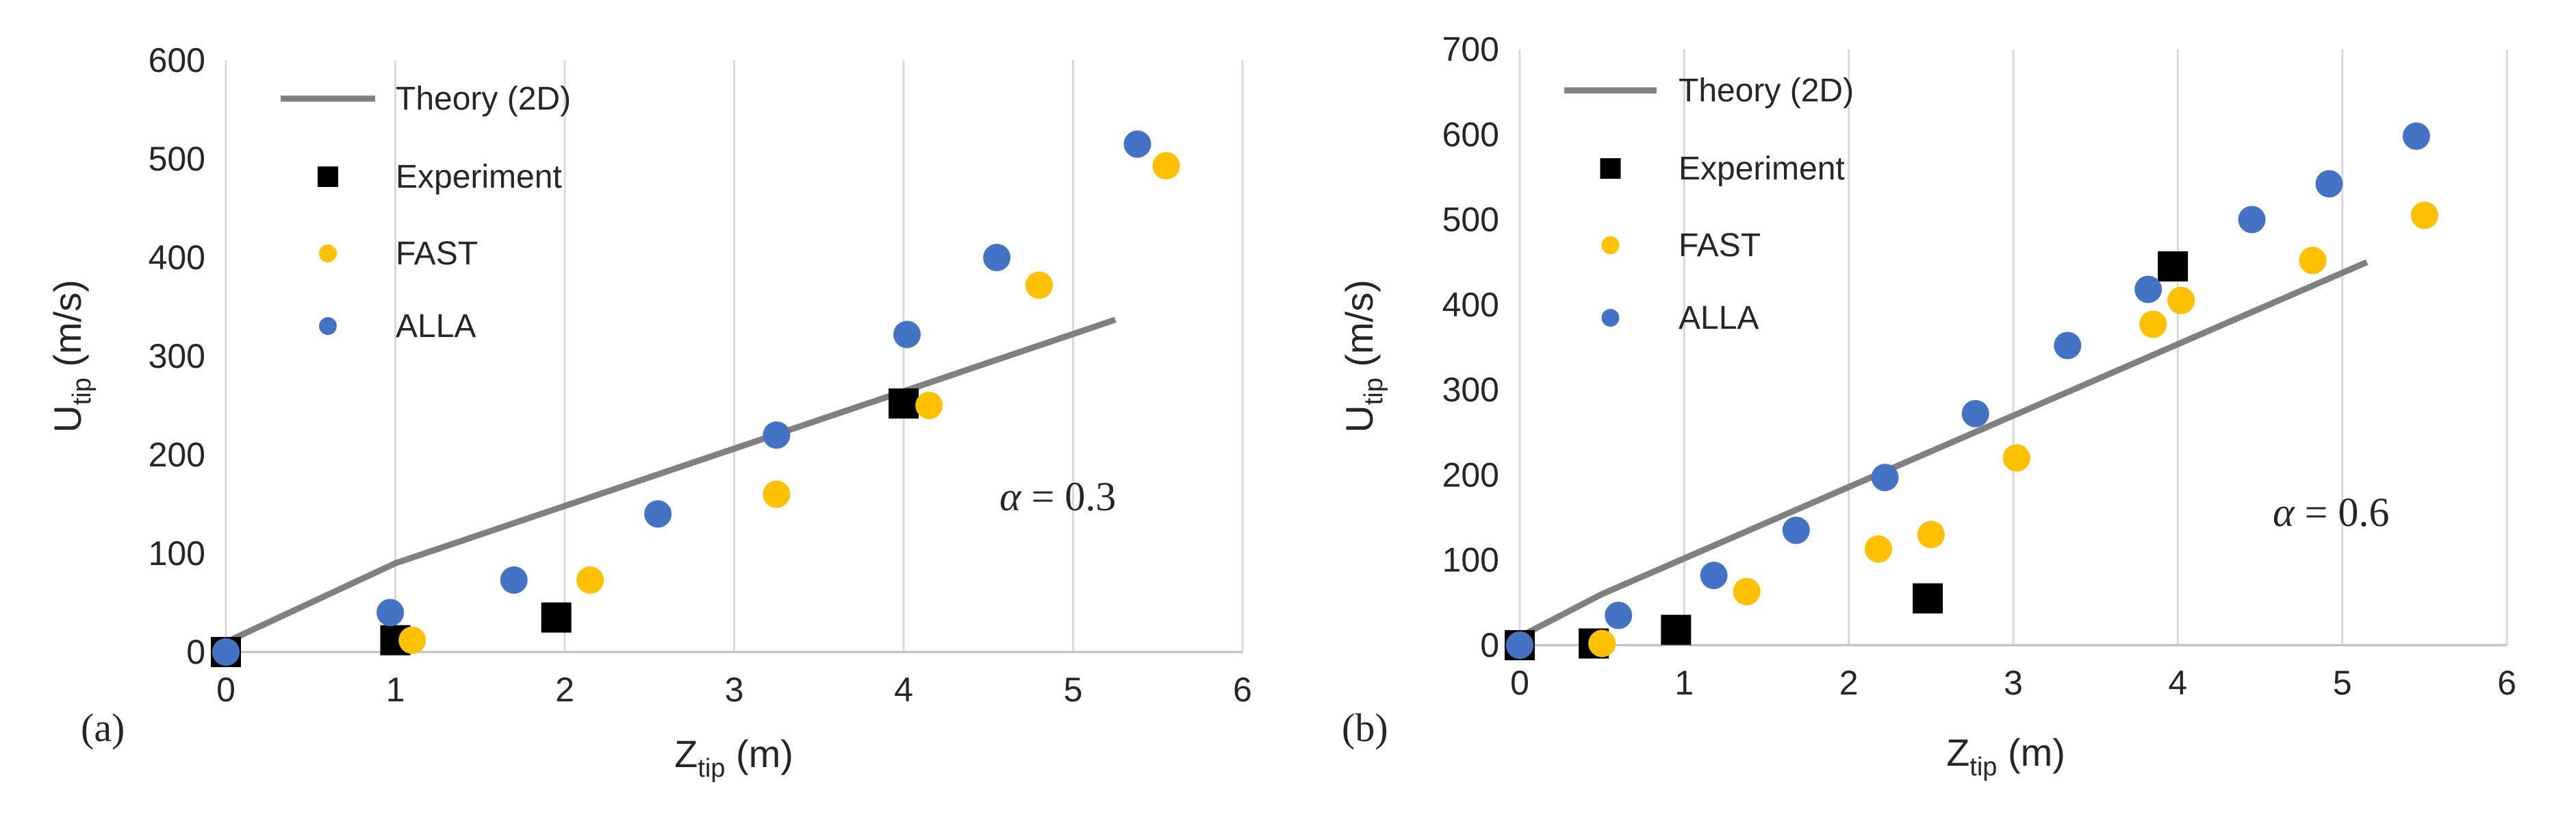 The image size is (2576, 813). I want to click on panel-label: (b), so click(1365, 727).